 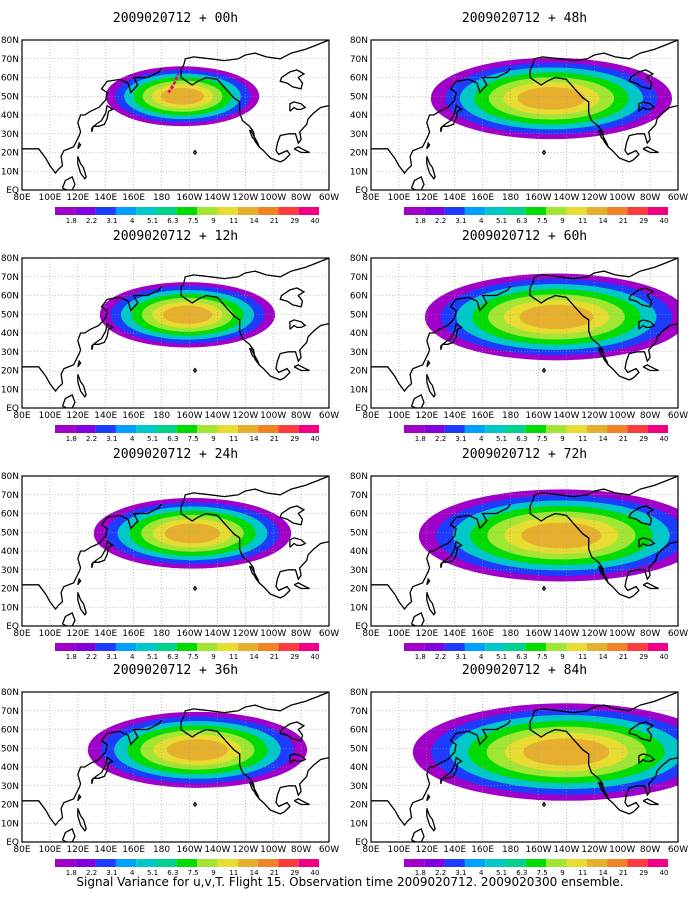 What do you see at coordinates (359, 372) in the screenshot?
I see `latitude-tick-label: 20N` at bounding box center [359, 372].